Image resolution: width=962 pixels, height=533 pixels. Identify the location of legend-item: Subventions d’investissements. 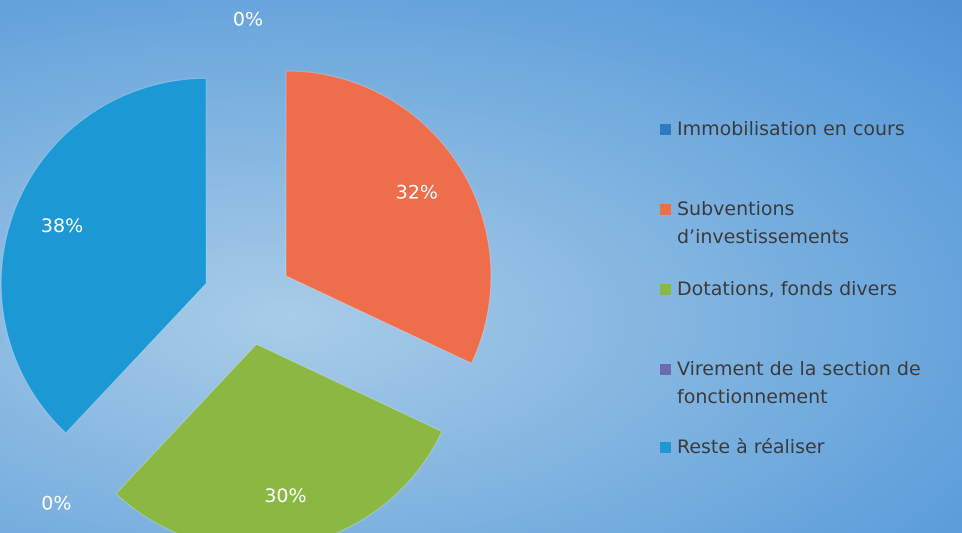
(768, 223).